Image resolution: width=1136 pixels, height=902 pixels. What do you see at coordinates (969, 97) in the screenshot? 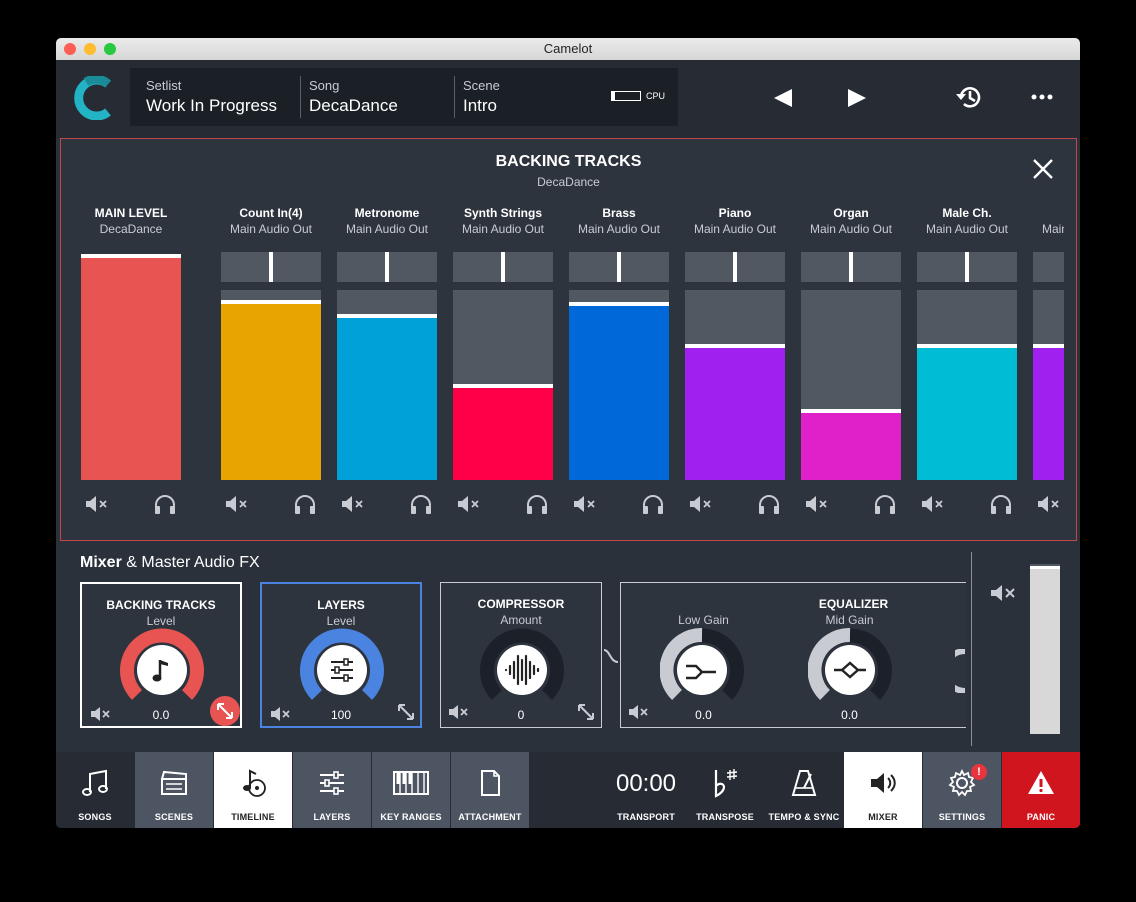
I see `history-icon` at bounding box center [969, 97].